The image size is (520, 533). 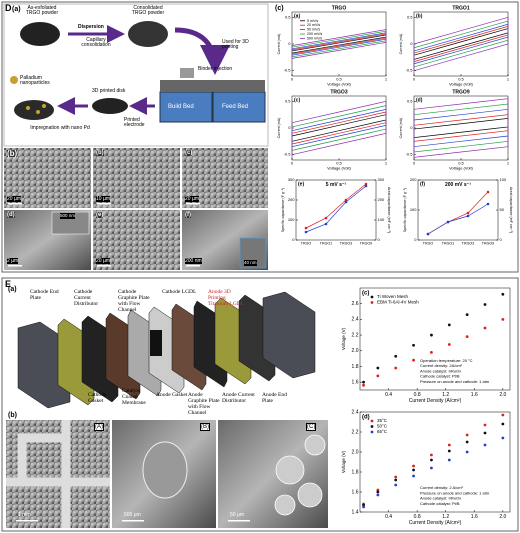 What do you see at coordinates (192, 199) in the screenshot?
I see `scale-label: 20 µm` at bounding box center [192, 199].